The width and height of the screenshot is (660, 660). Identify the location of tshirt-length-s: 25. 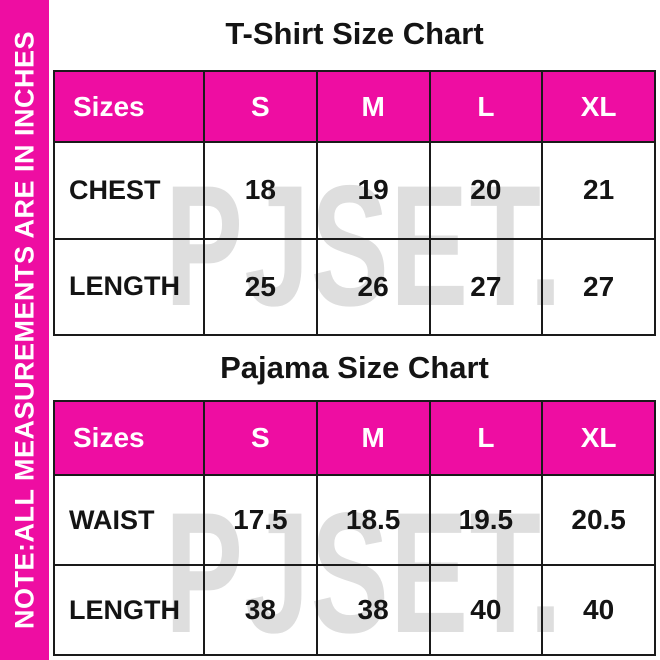
(260, 286).